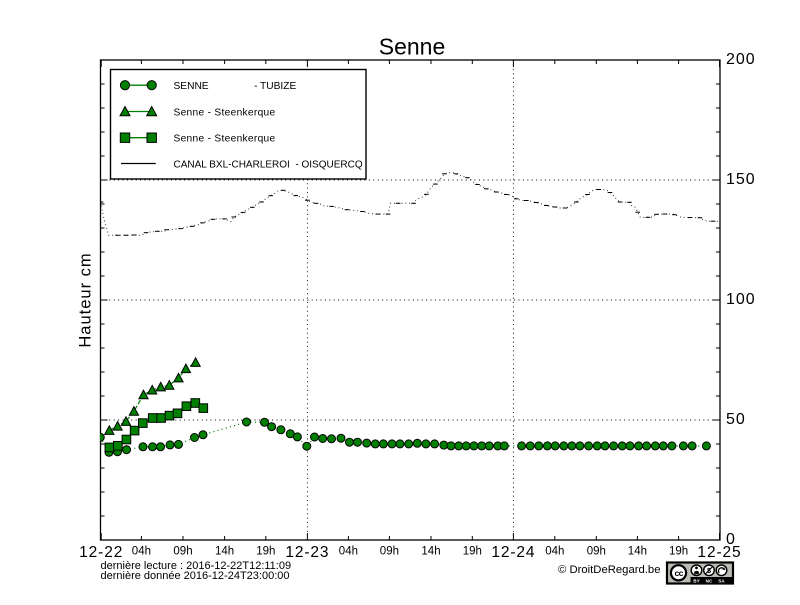 This screenshot has height=605, width=800. What do you see at coordinates (412, 47) in the screenshot?
I see `svg-text: Senne` at bounding box center [412, 47].